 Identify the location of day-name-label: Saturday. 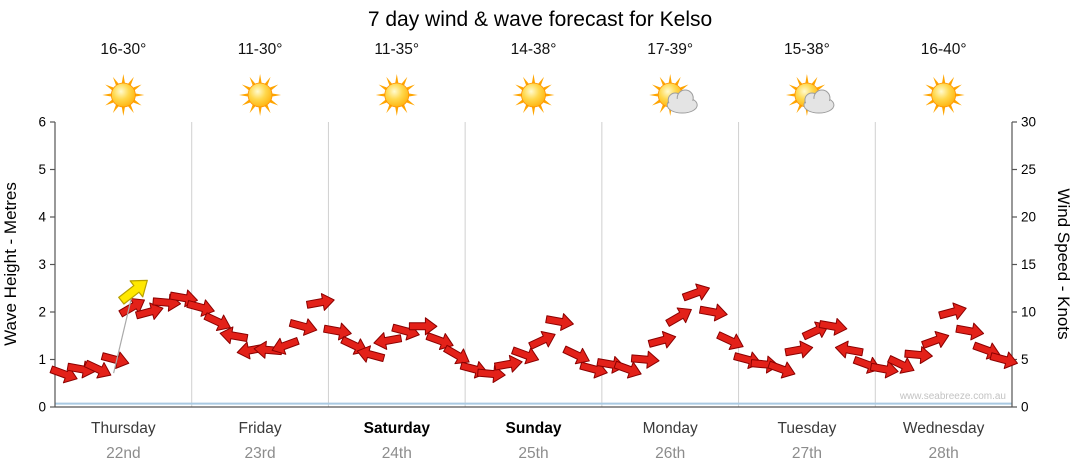
(397, 428).